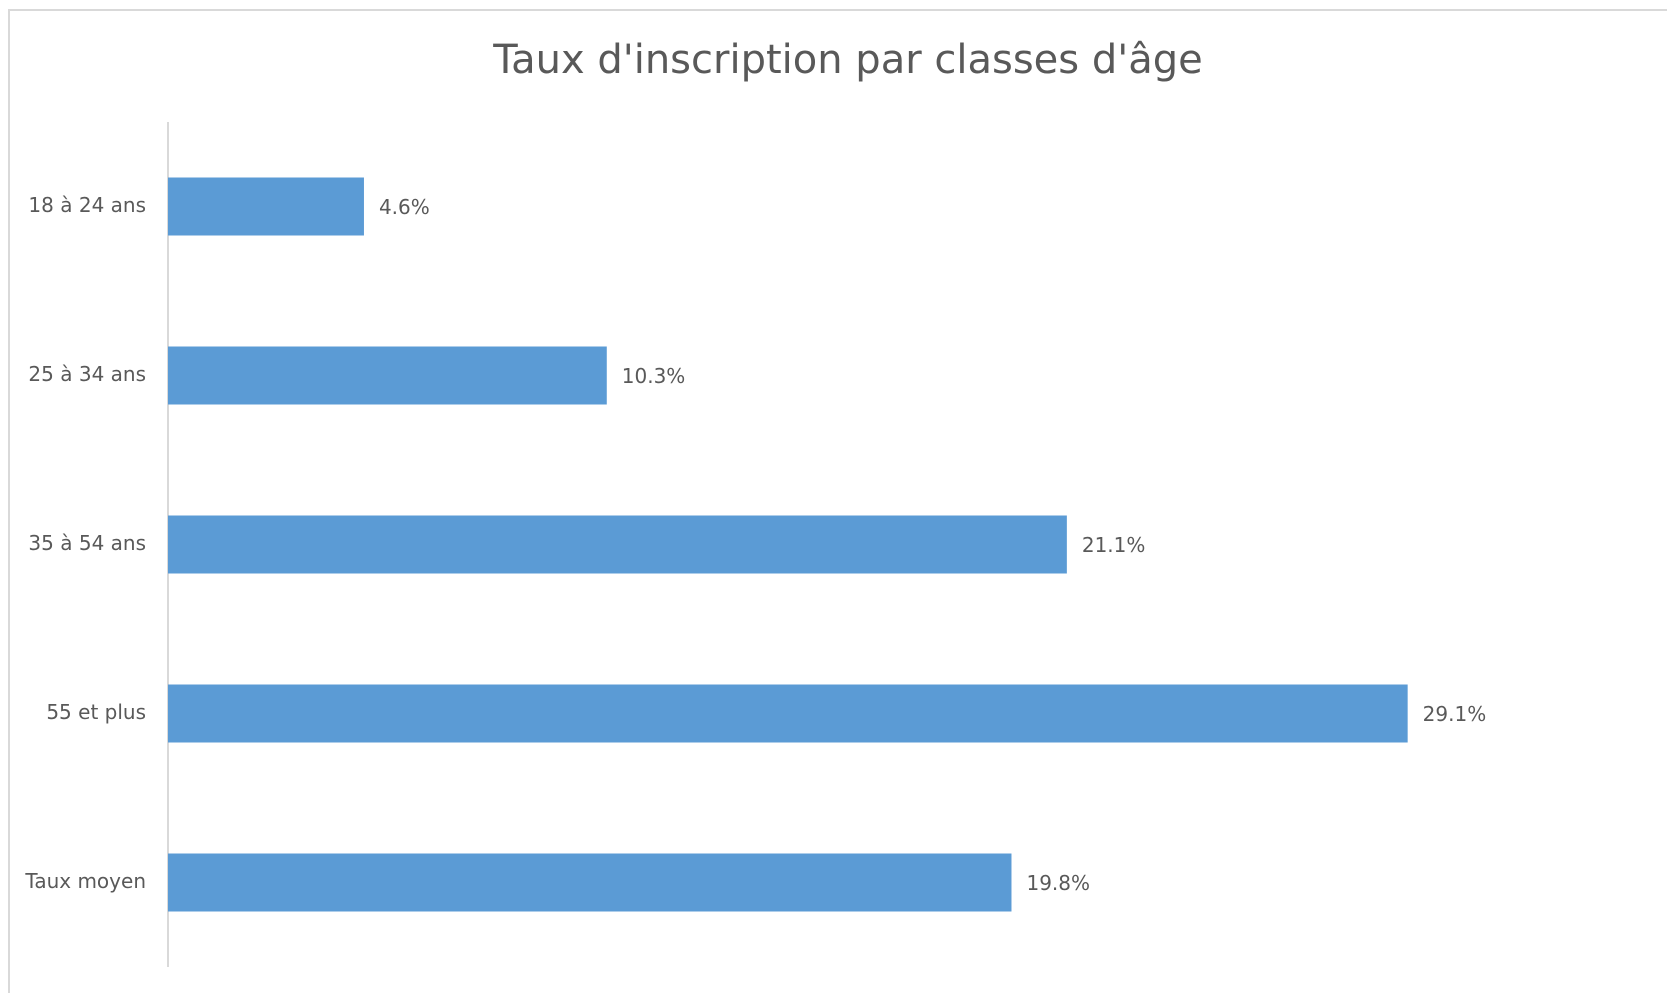 The width and height of the screenshot is (1667, 993). I want to click on y-tick-label: Taux moyen, so click(85, 881).